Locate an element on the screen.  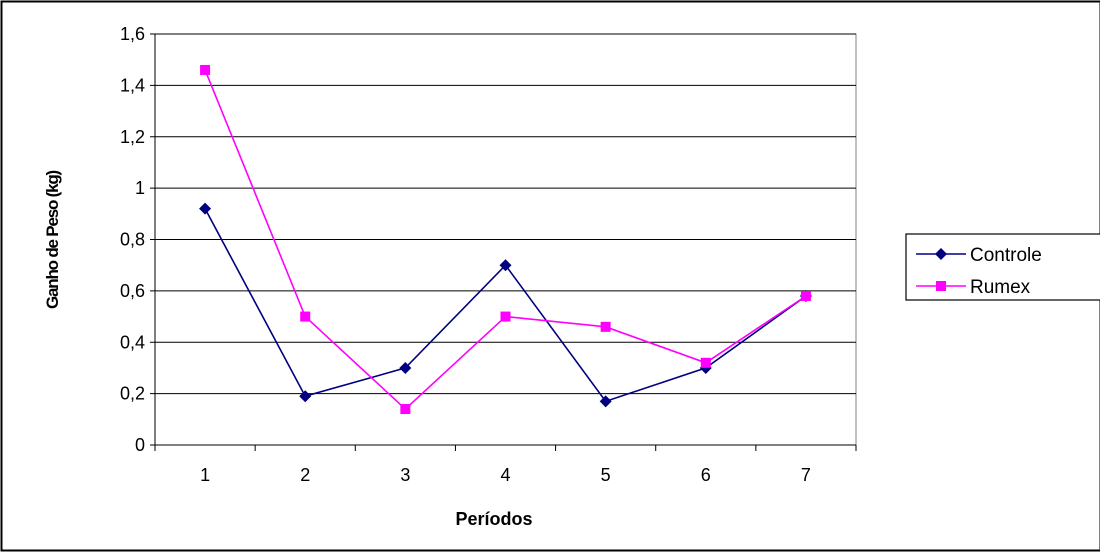
y-axis-title: Ganho de Peso (kg) is located at coordinates (52, 239).